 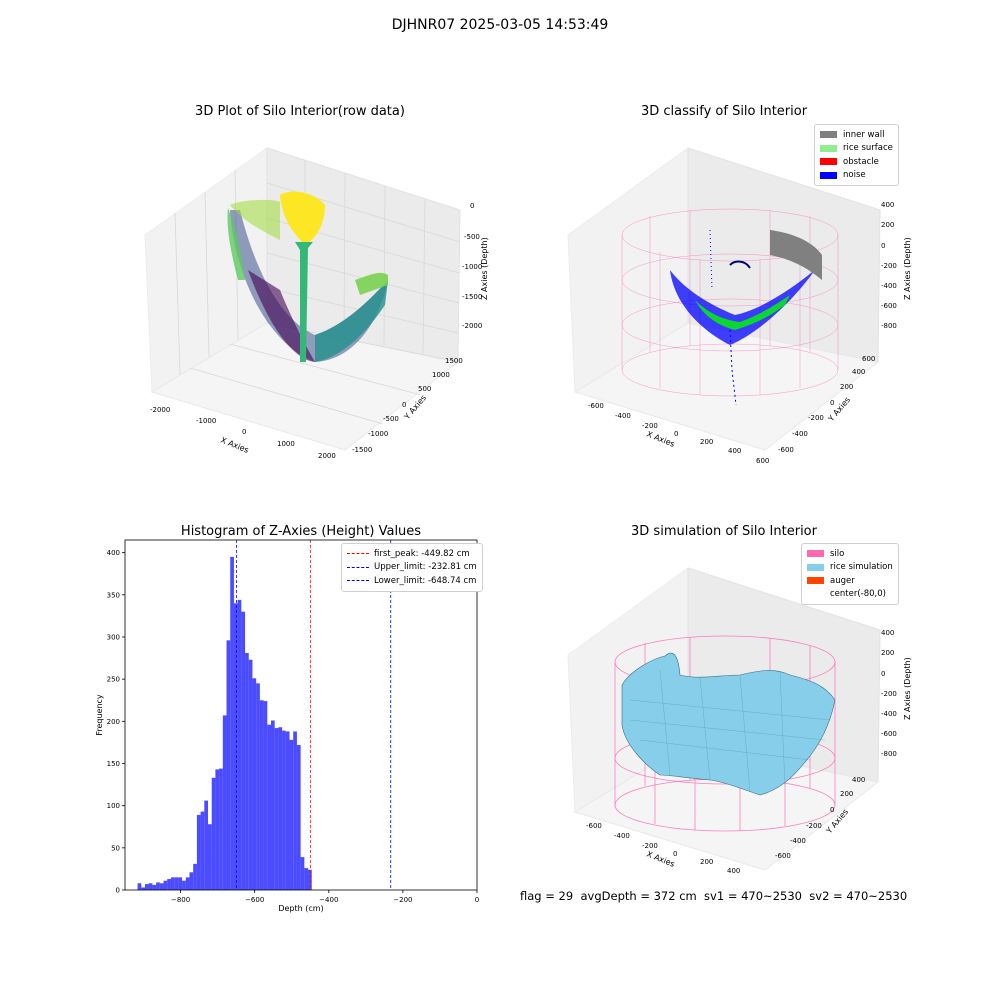 What do you see at coordinates (328, 900) in the screenshot?
I see `x-tick-label: −400` at bounding box center [328, 900].